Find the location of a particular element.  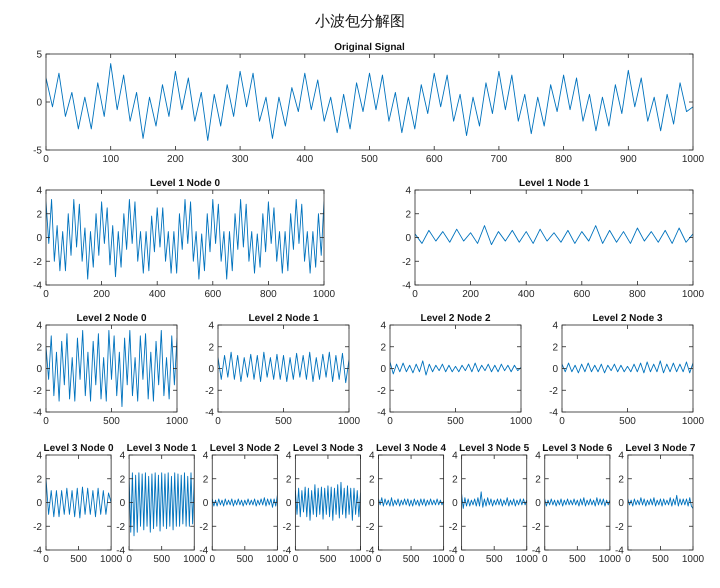

x-tick-label: 300 is located at coordinates (240, 159).